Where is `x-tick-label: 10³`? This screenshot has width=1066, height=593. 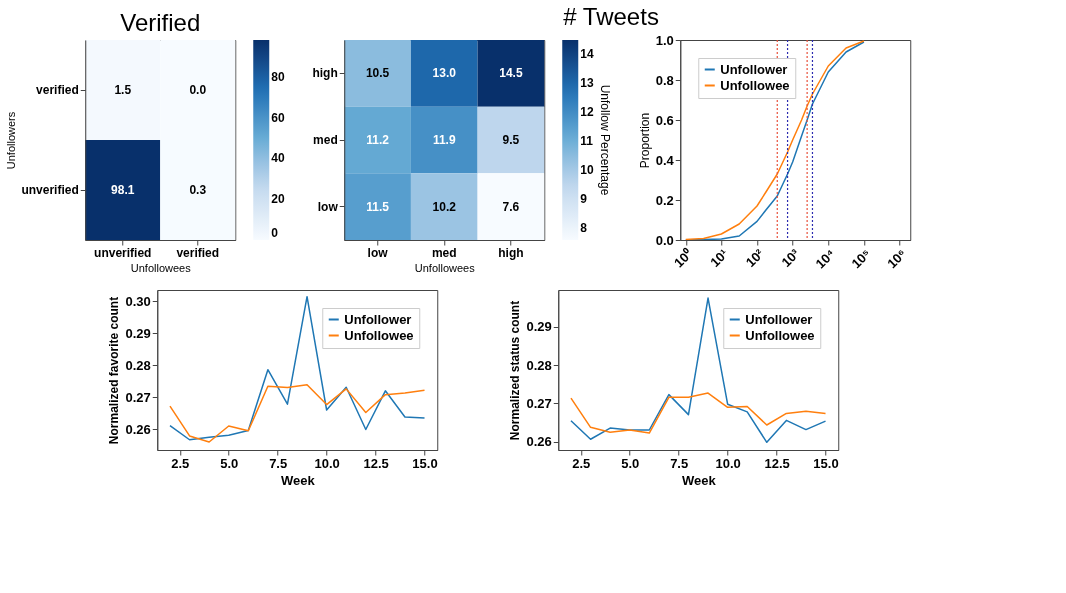
x-tick-label: 10³ is located at coordinates (790, 257).